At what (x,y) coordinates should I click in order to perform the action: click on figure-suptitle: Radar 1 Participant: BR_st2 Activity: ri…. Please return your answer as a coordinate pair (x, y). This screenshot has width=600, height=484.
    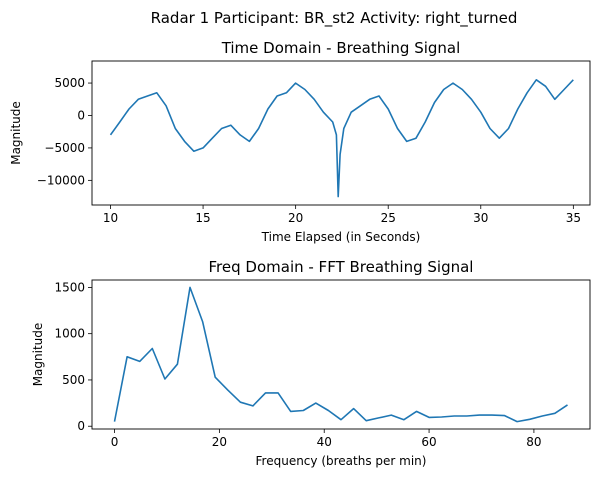
    Looking at the image, I should click on (334, 18).